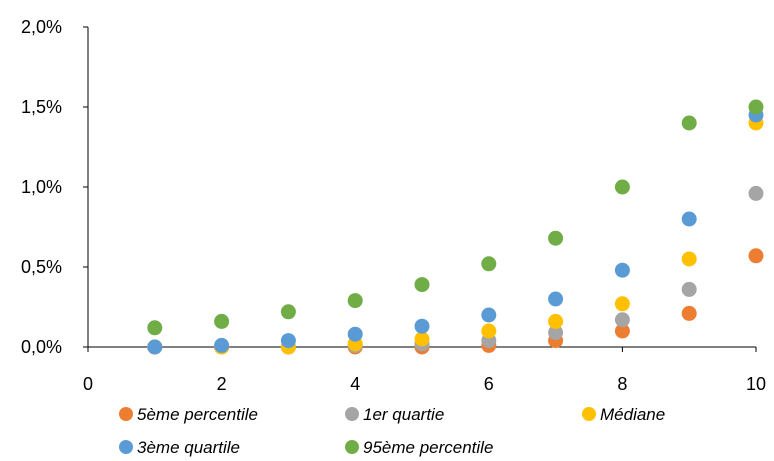  What do you see at coordinates (622, 384) in the screenshot?
I see `x-tick-label: 8` at bounding box center [622, 384].